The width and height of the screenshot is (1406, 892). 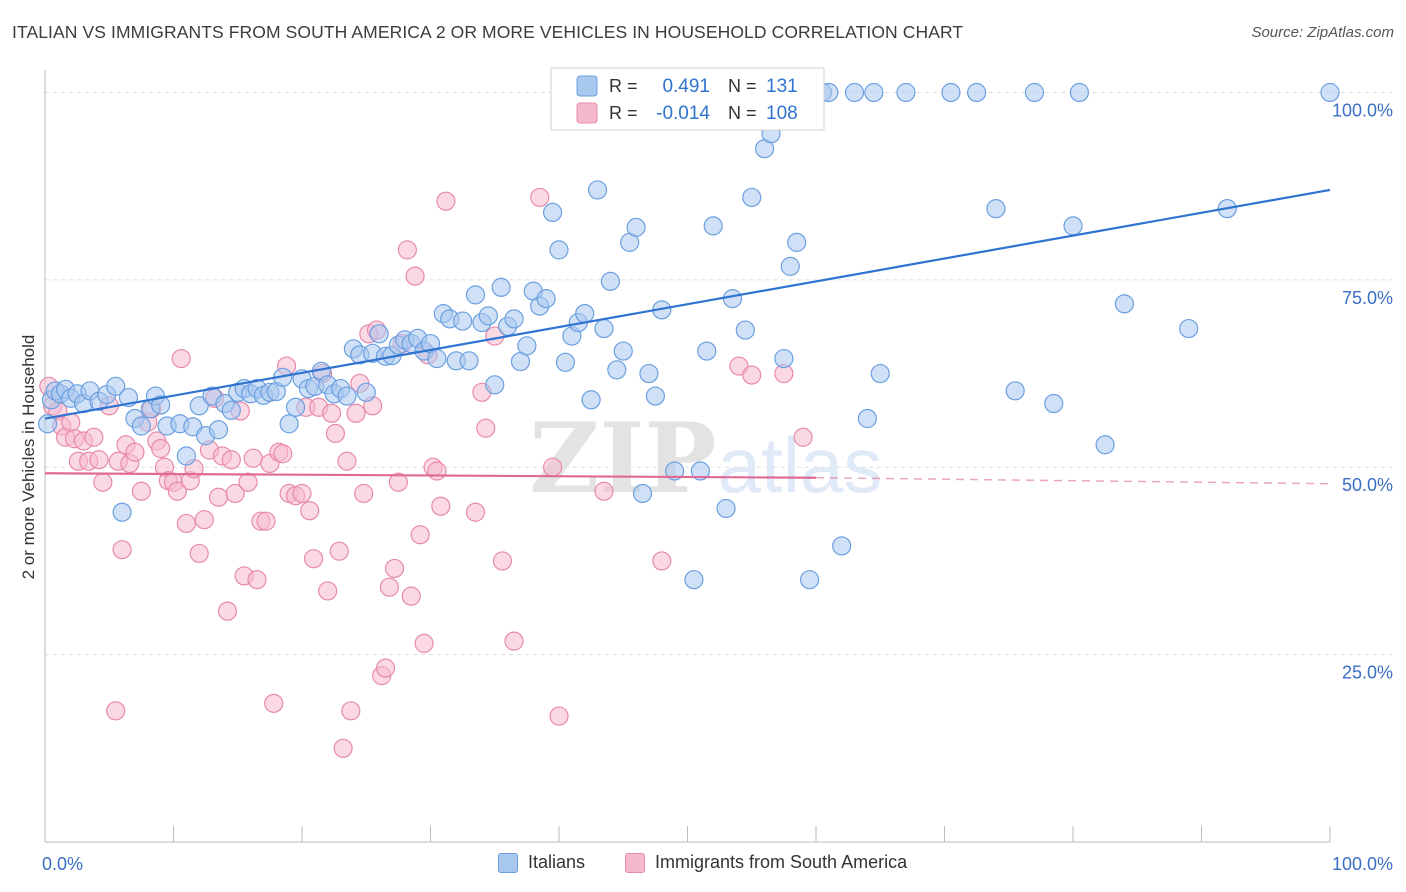 What do you see at coordinates (623, 86) in the screenshot?
I see `legend-r-label-italians: R =` at bounding box center [623, 86].